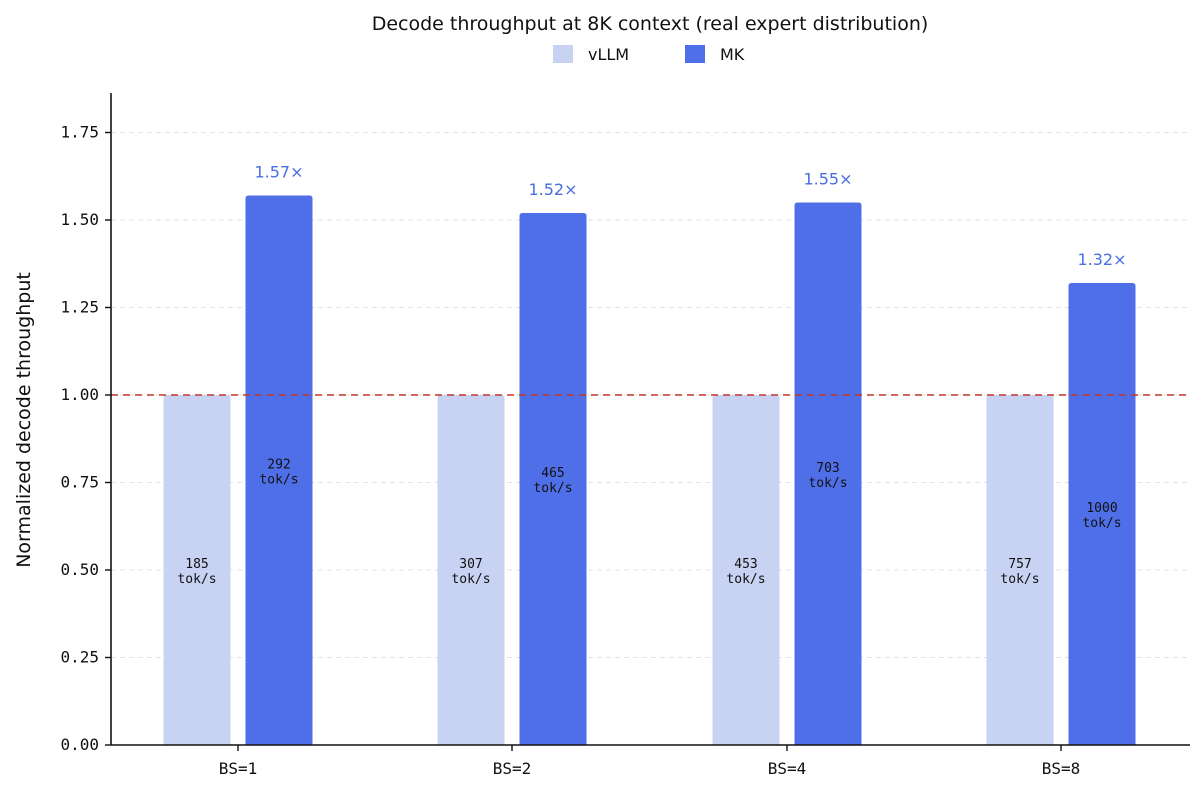  I want to click on y-tick-label: 1.50, so click(79, 219).